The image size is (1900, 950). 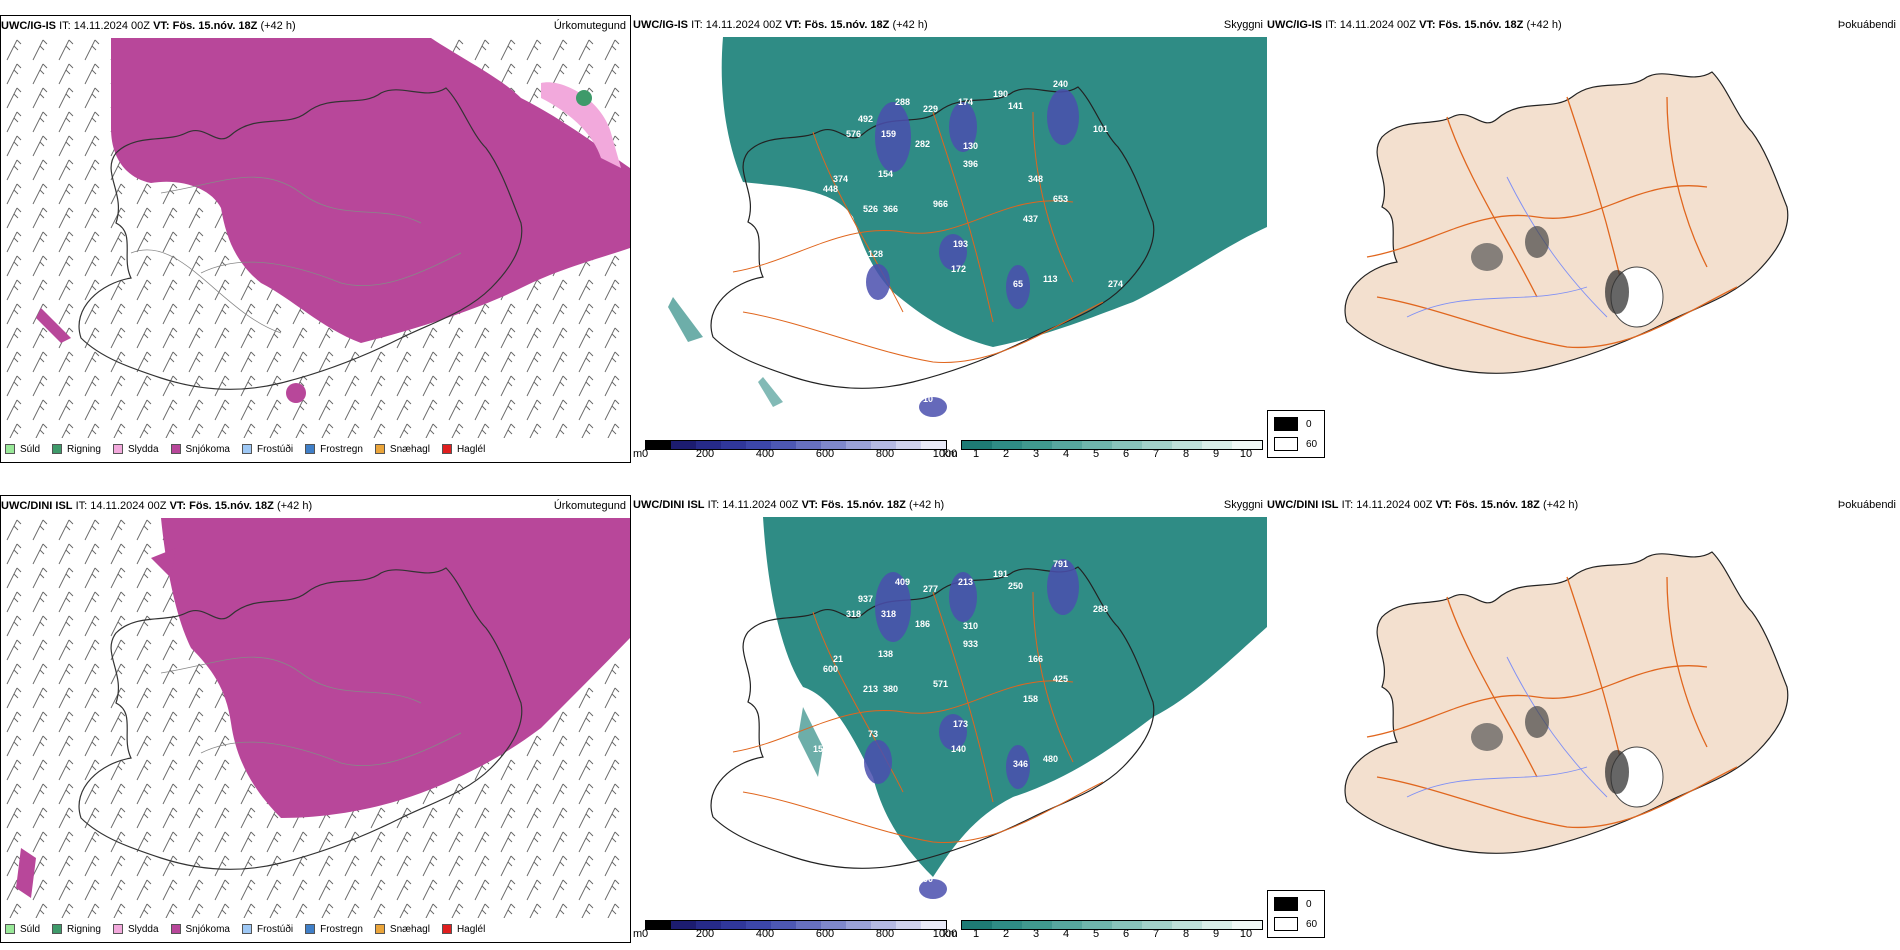 What do you see at coordinates (818, 269) in the screenshot?
I see `visibility-label: 03` at bounding box center [818, 269].